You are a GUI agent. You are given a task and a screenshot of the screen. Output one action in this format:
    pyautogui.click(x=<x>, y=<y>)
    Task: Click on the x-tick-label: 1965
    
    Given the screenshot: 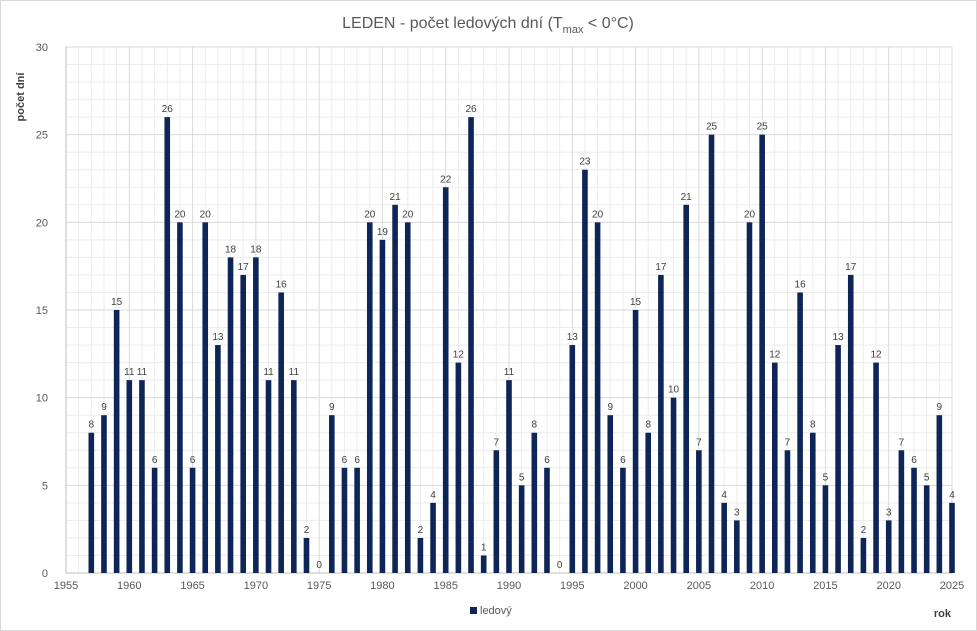 What is the action you would take?
    pyautogui.click(x=192, y=586)
    